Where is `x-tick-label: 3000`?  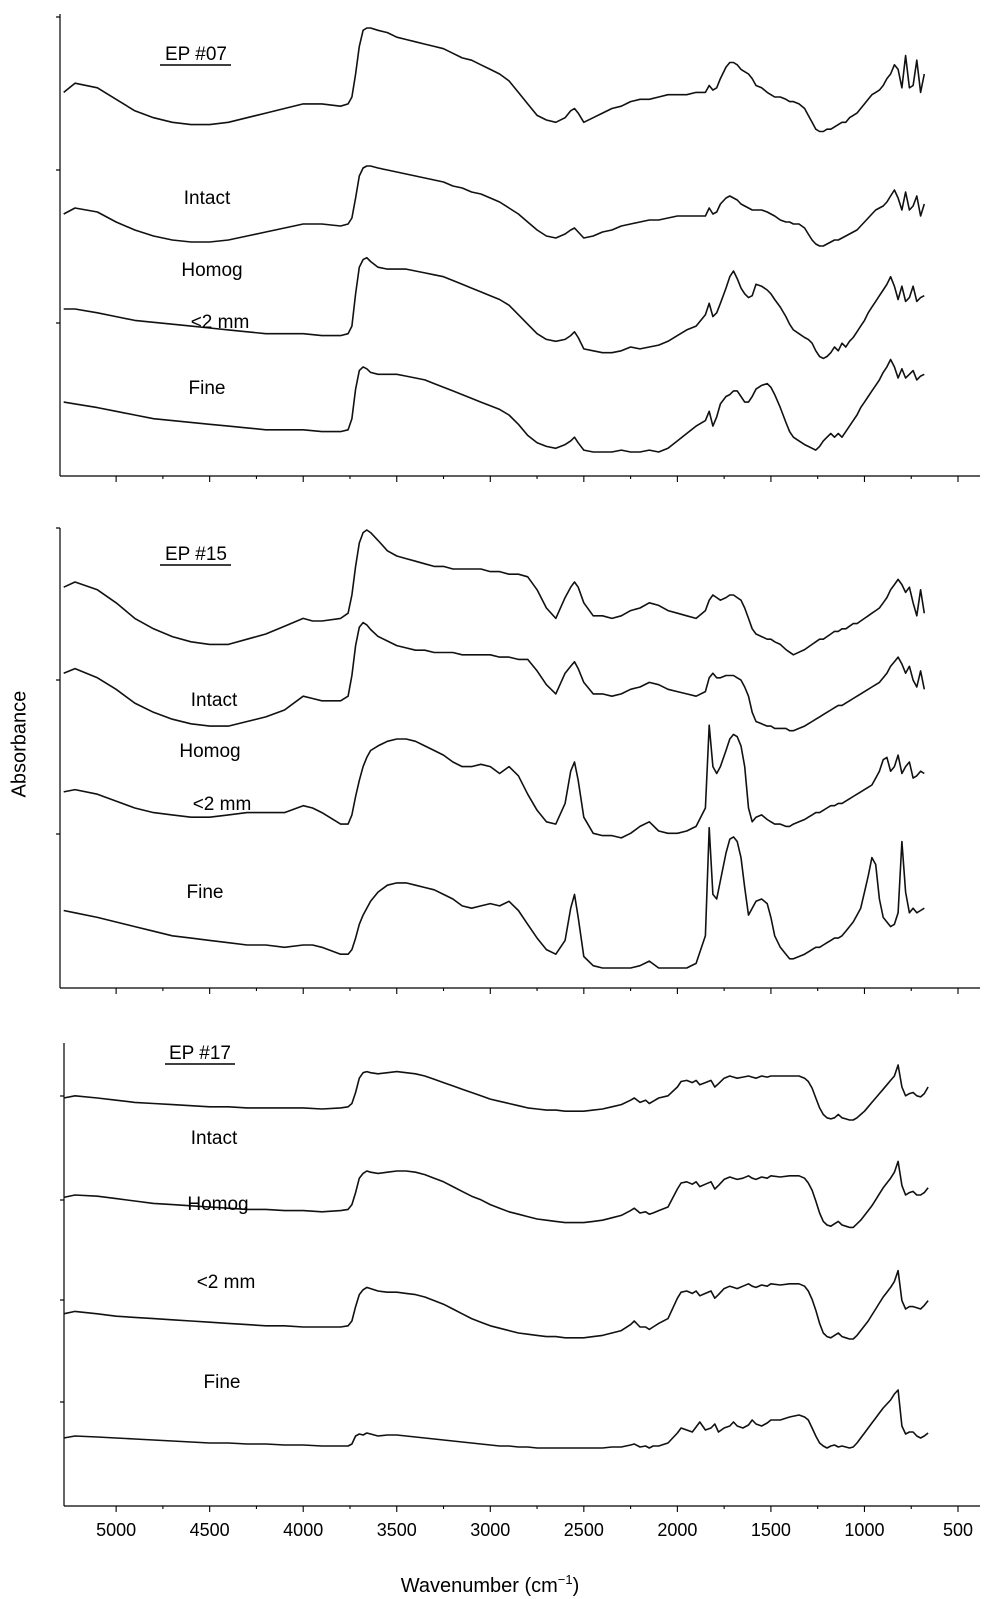 x-tick-label: 3000 is located at coordinates (490, 1530).